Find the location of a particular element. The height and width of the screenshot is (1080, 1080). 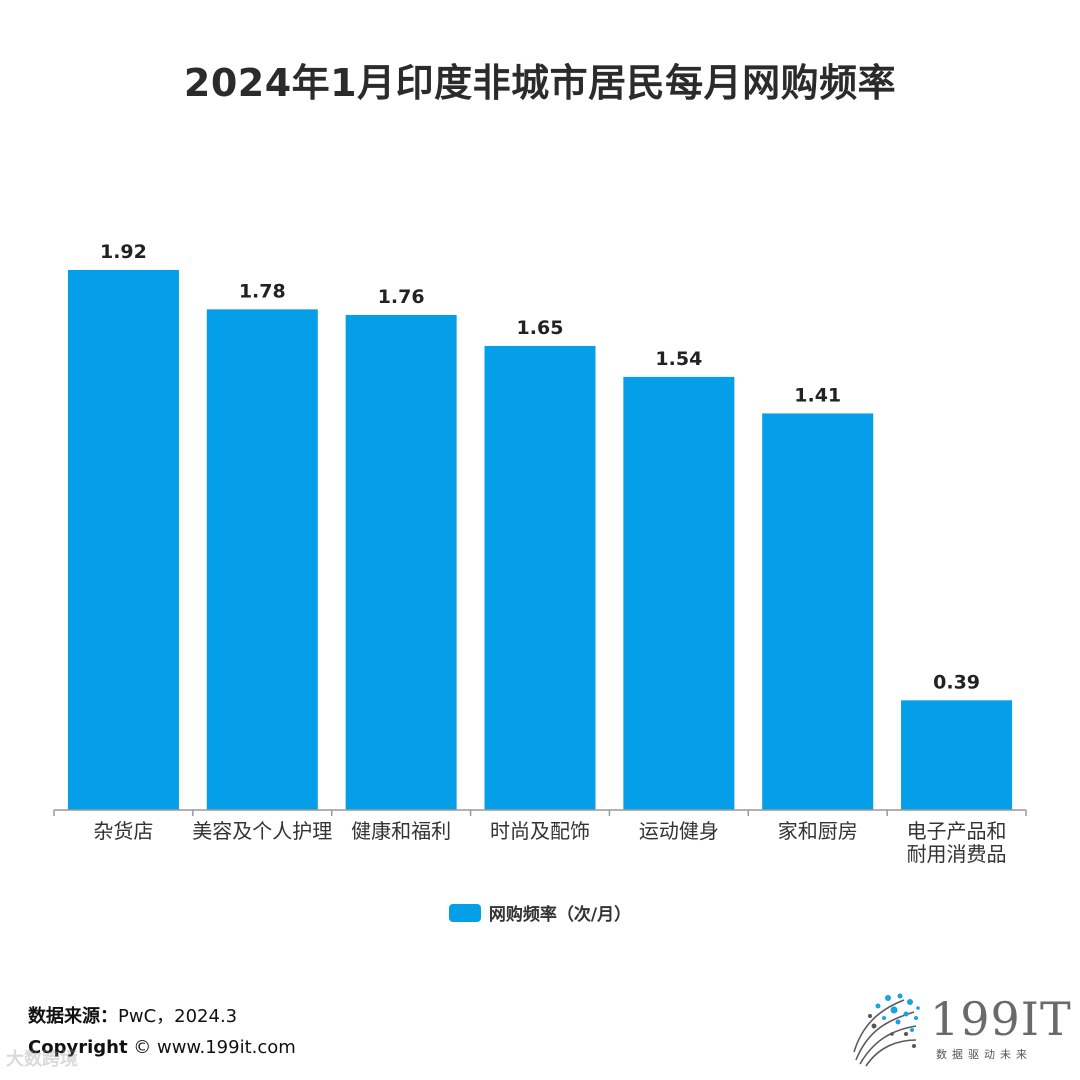

data-label-4: 1.65 is located at coordinates (540, 328).